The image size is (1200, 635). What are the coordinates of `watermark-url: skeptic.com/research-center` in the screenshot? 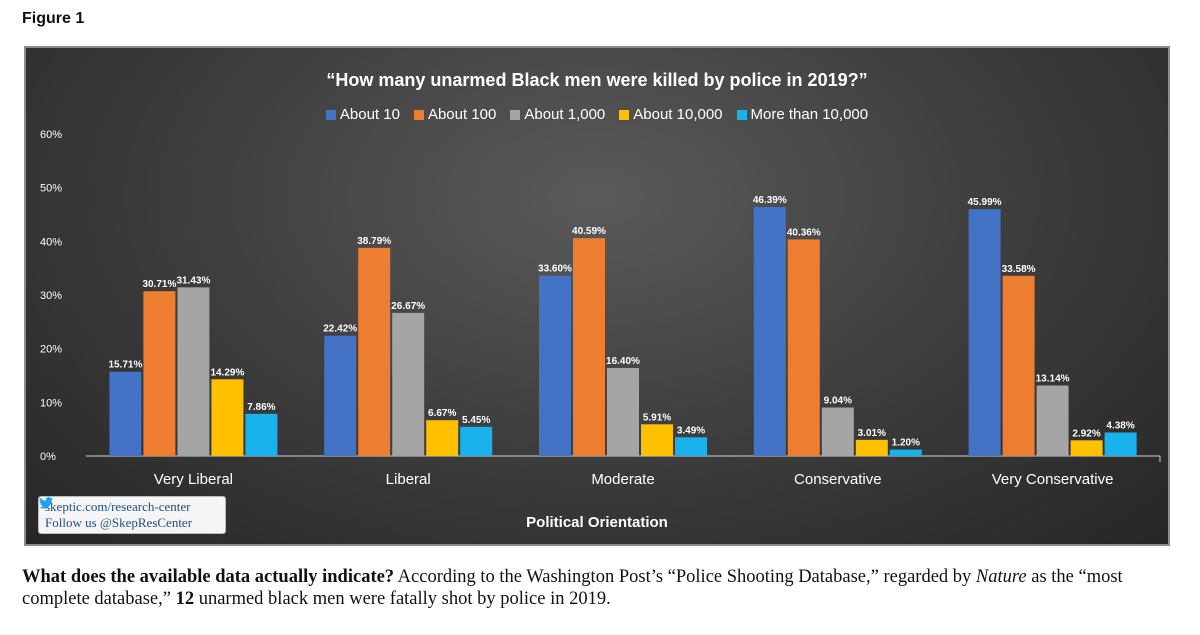 It's located at (118, 506).